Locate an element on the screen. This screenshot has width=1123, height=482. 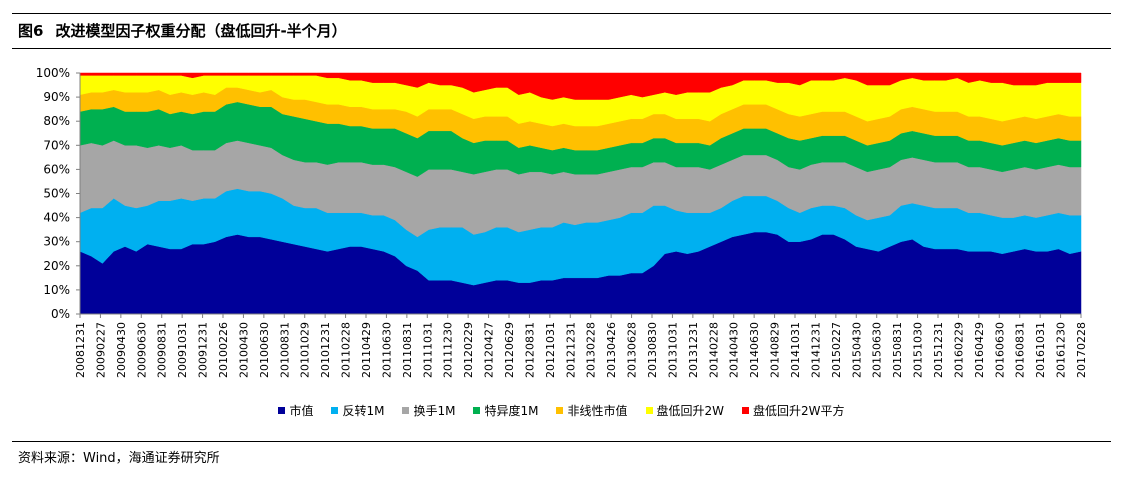
legend-item-3: 换手1M is located at coordinates (428, 410).